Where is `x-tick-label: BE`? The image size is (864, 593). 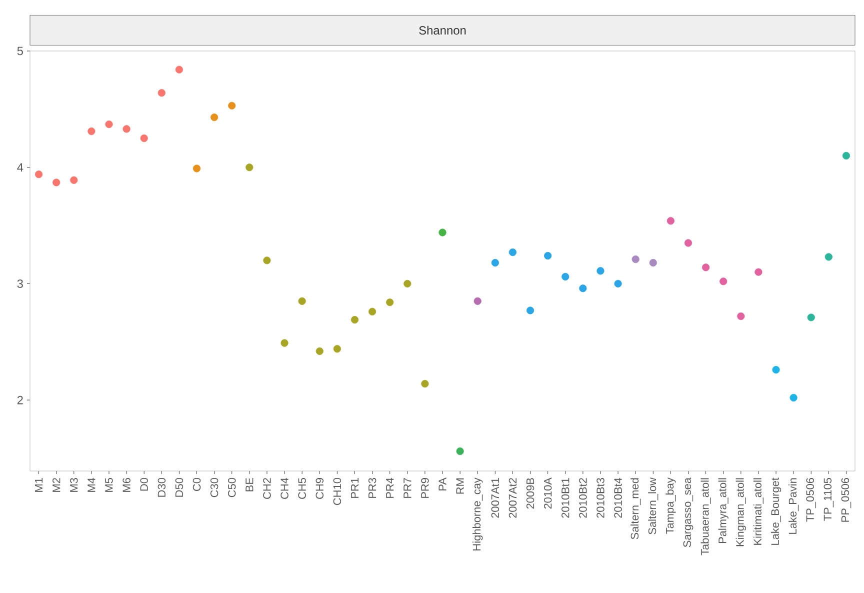
x-tick-label: BE is located at coordinates (250, 485).